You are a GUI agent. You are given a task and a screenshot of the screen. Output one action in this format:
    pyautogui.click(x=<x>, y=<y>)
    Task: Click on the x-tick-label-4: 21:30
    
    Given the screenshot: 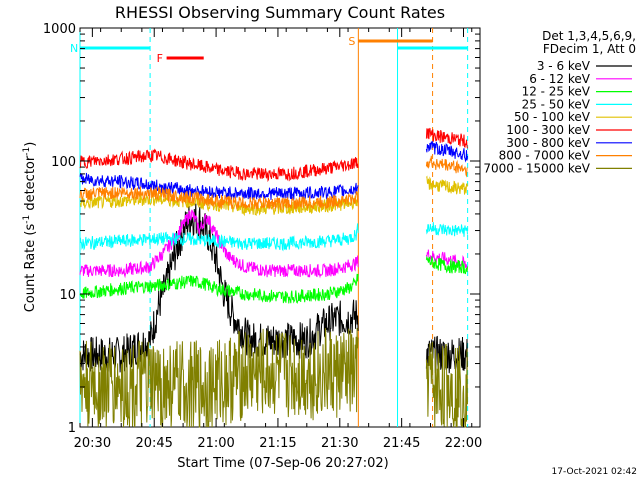 What is the action you would take?
    pyautogui.click(x=339, y=443)
    